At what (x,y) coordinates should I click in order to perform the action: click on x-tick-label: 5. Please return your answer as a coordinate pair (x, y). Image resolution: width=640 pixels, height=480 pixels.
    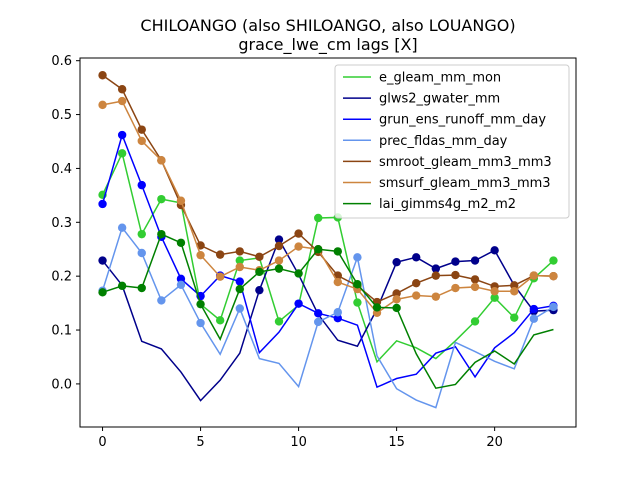
    Looking at the image, I should click on (200, 442).